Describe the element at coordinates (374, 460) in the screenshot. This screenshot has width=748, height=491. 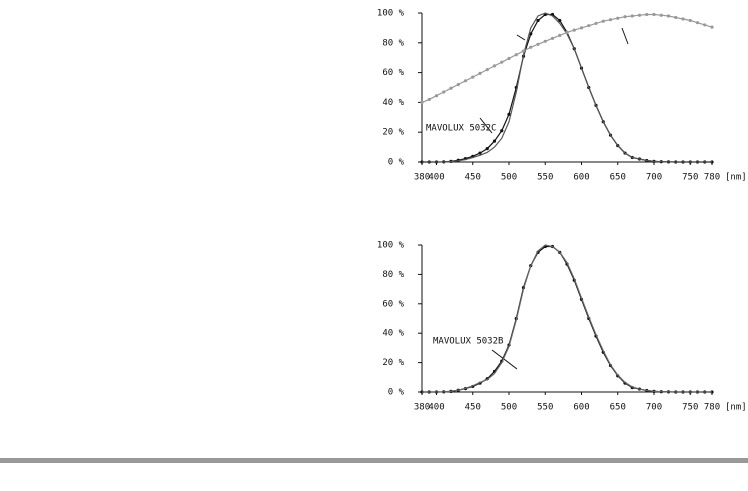
I see `footer-bar` at that location.